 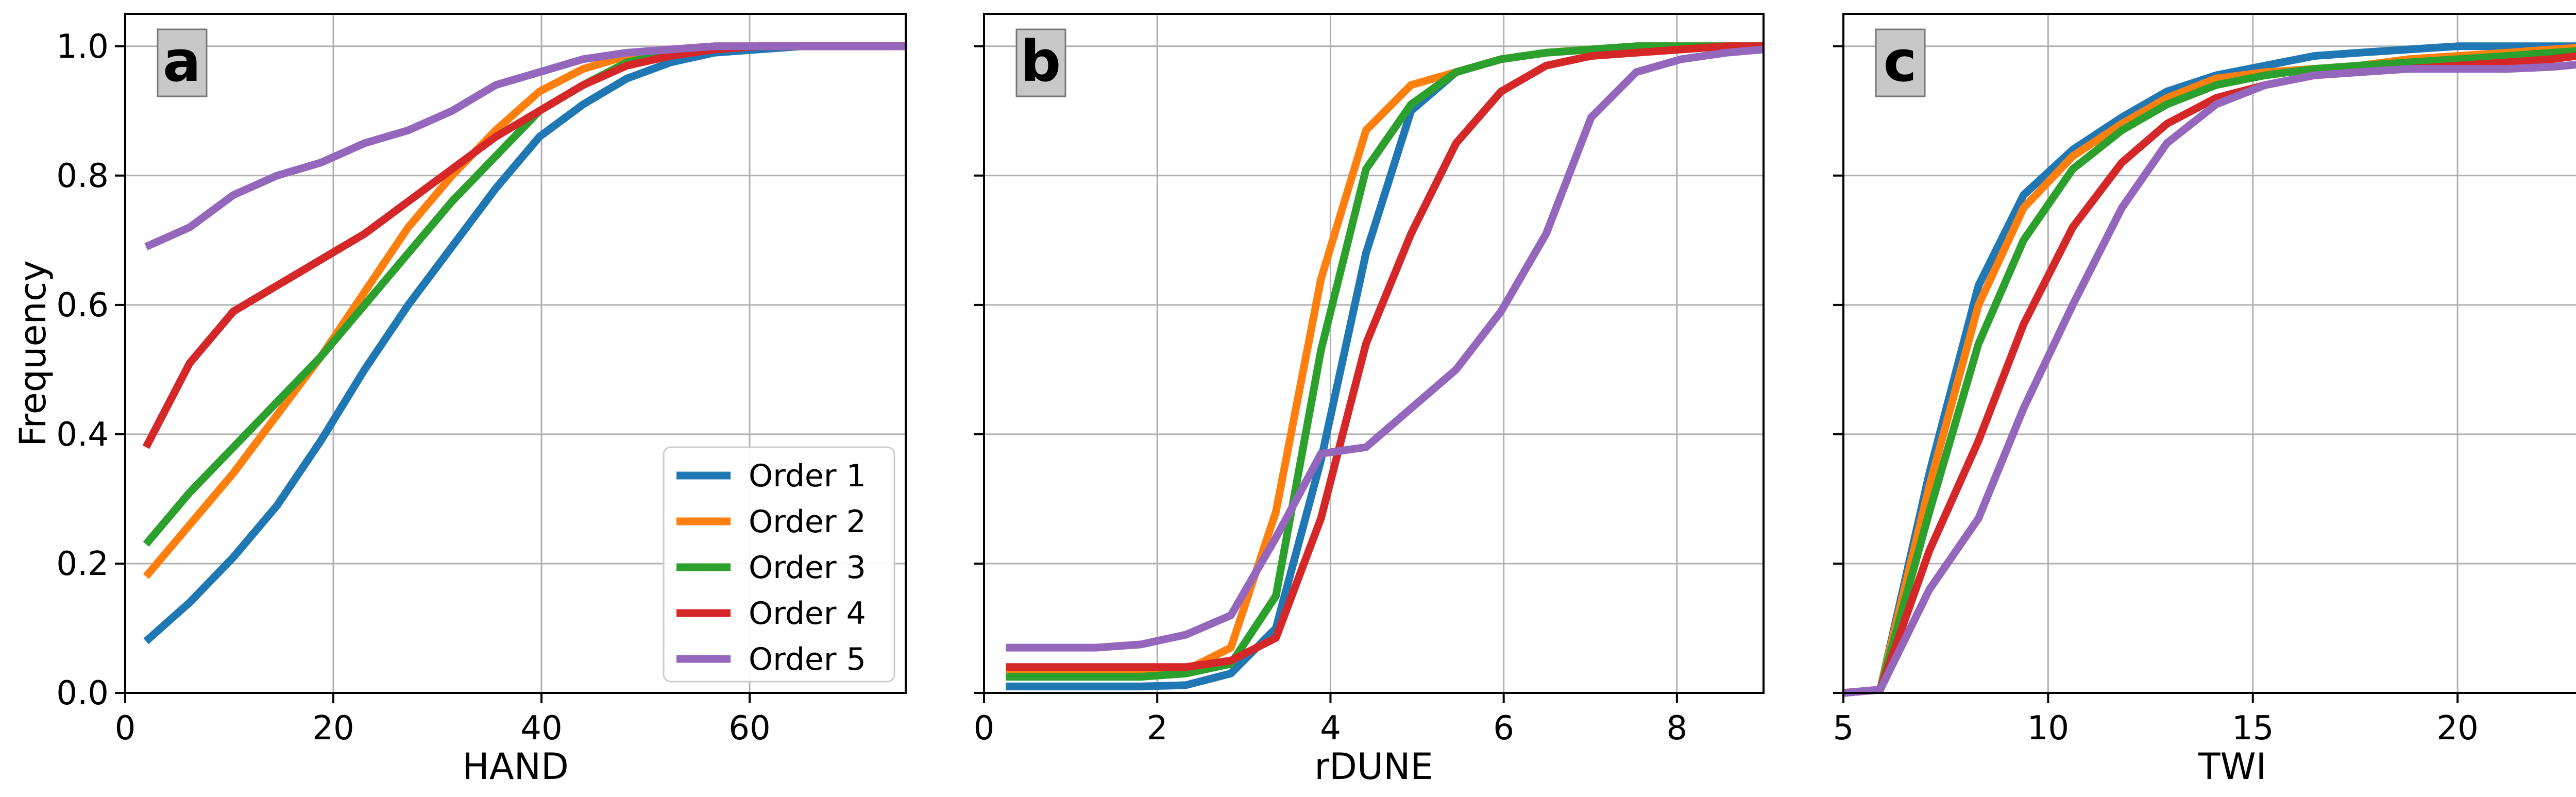 I want to click on y-tick-label: 1.0, so click(x=82, y=47).